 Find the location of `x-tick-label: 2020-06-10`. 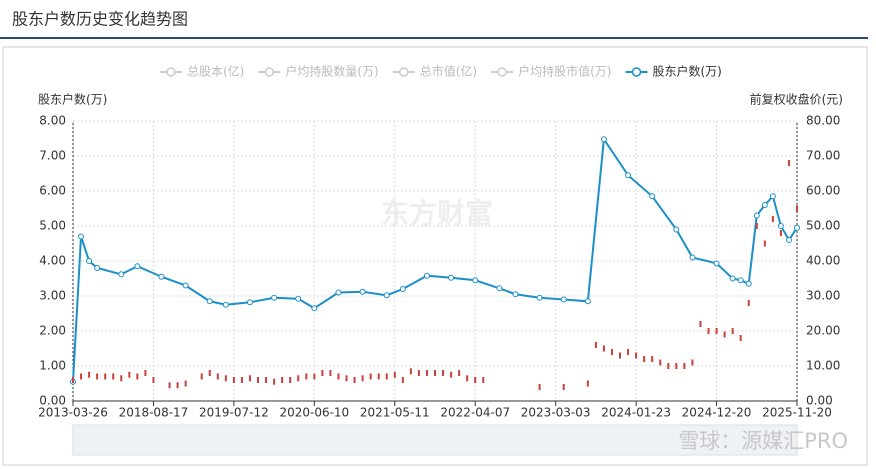

x-tick-label: 2020-06-10 is located at coordinates (314, 413).